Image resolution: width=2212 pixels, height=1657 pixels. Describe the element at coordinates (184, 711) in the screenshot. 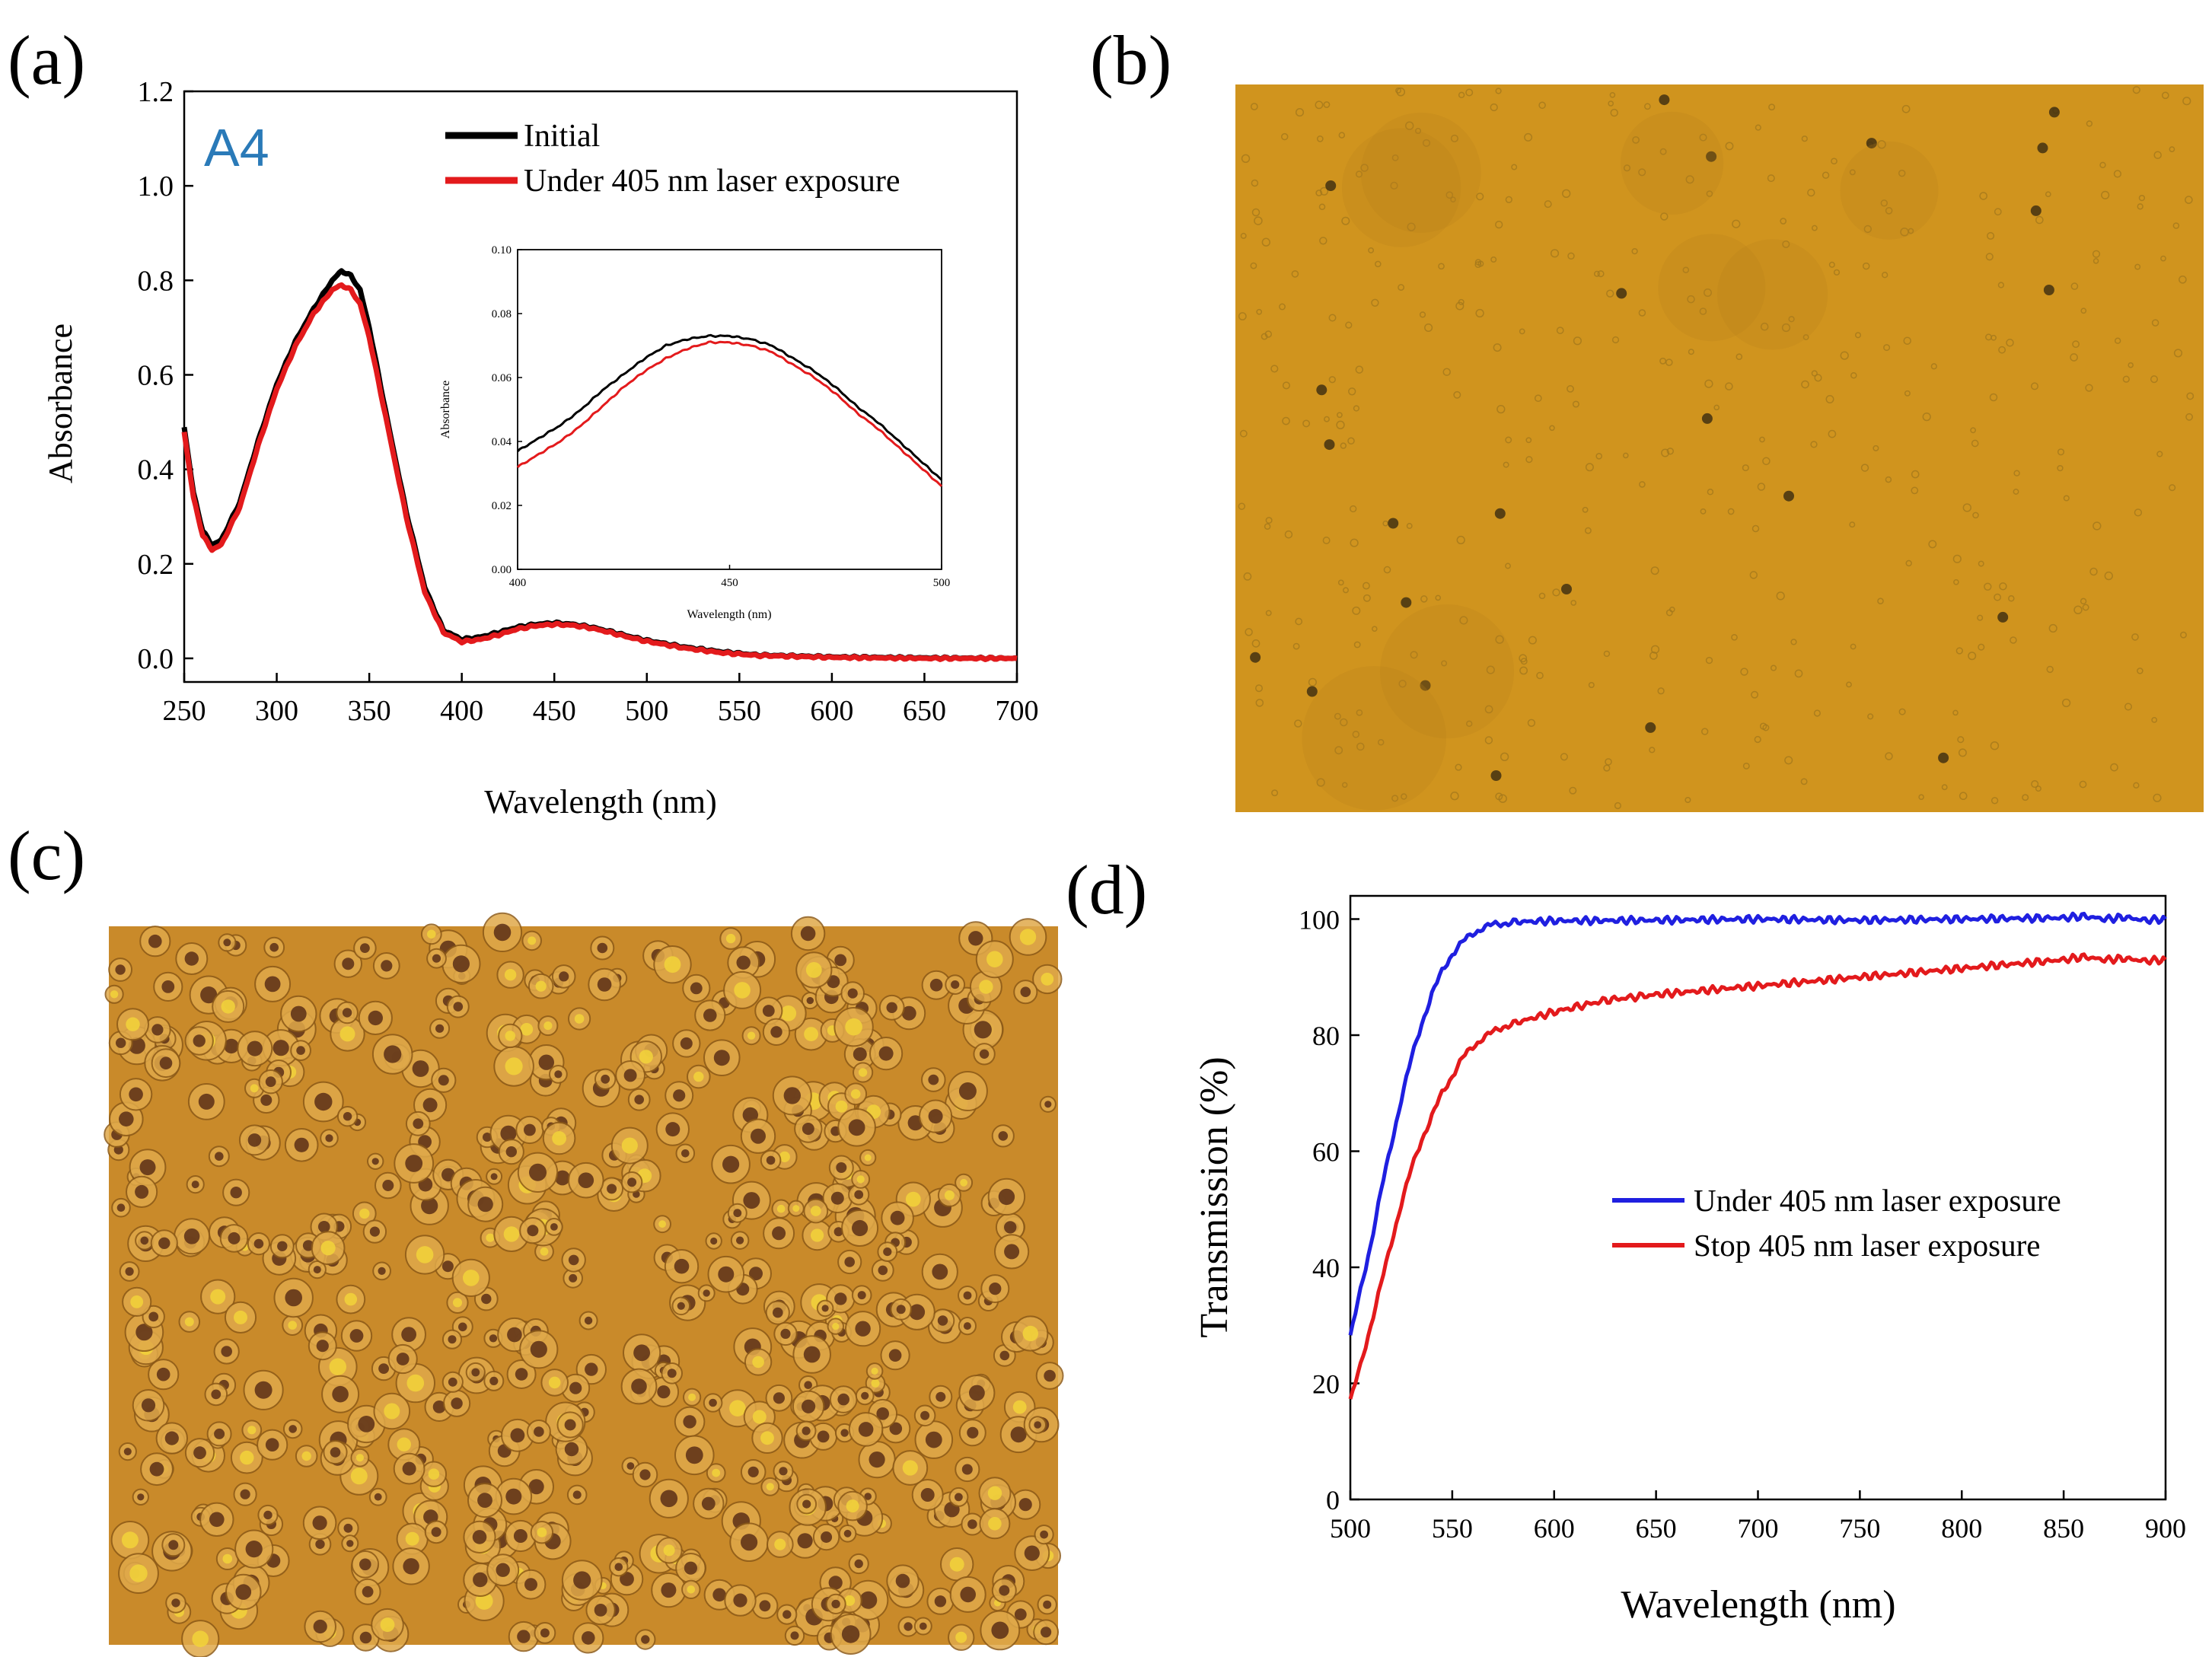

I see `chart-a-xtick-label: 250` at that location.